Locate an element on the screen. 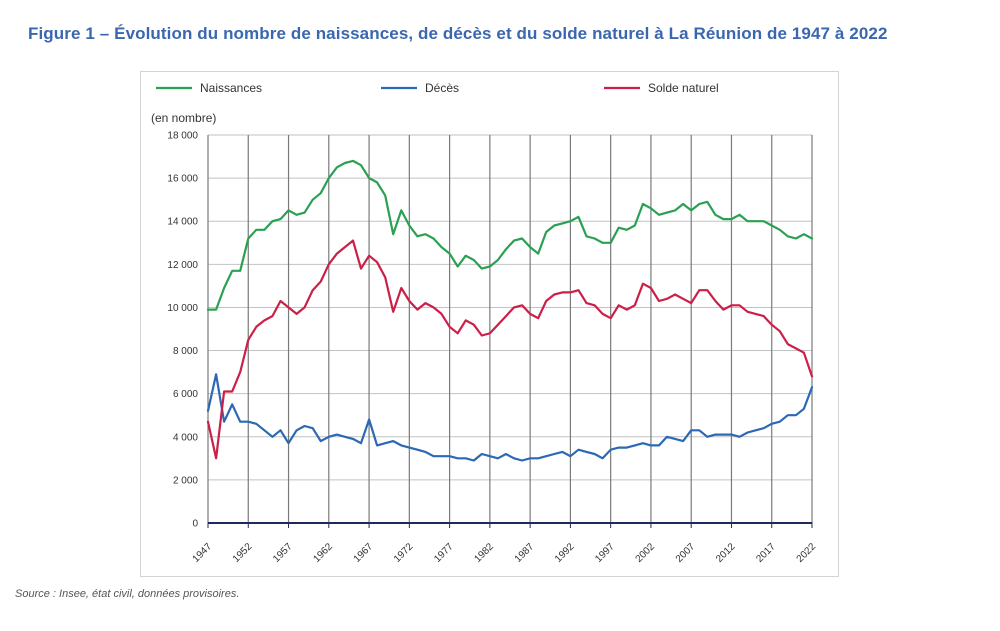 The width and height of the screenshot is (1000, 631). series-line-d-c-s is located at coordinates (510, 417).